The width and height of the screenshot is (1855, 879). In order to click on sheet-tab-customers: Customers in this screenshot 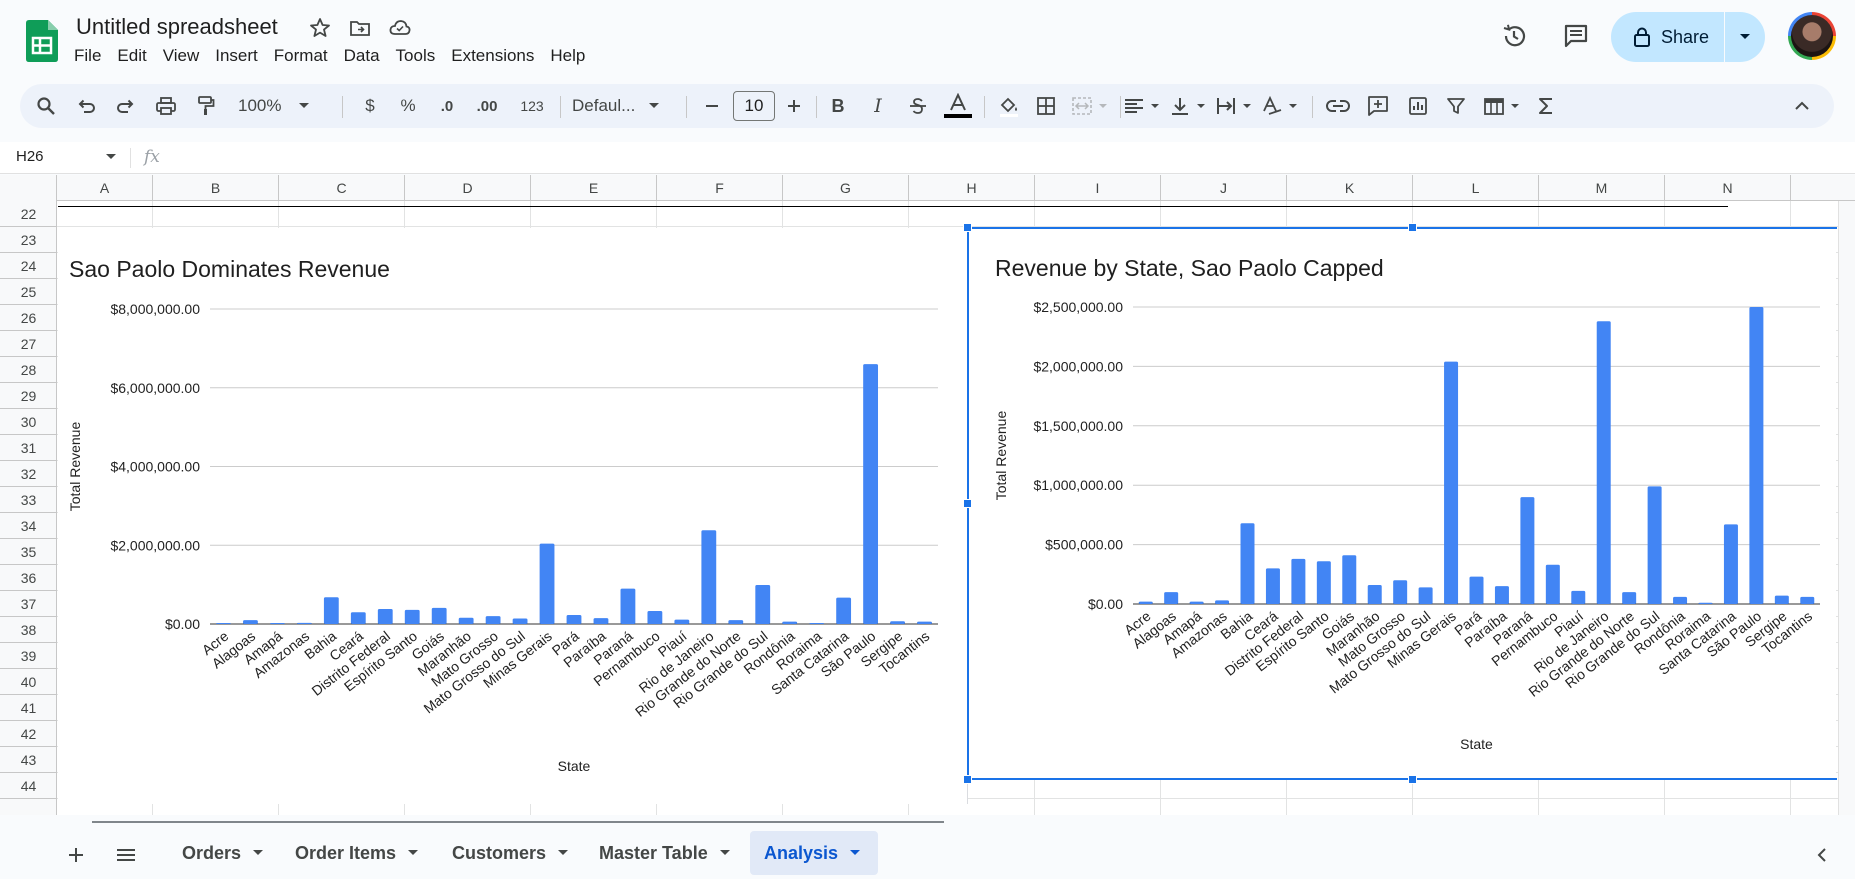, I will do `click(510, 853)`.